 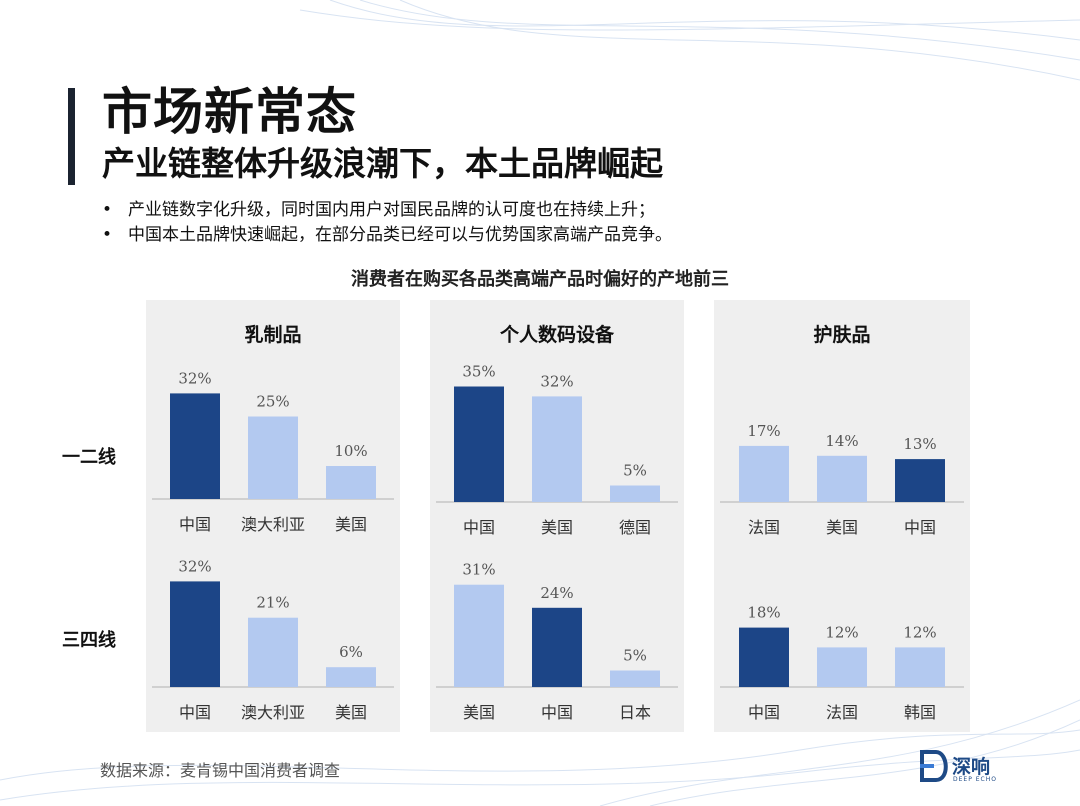 I want to click on page-subtitle: 产业链整体升级浪潮下，本土品牌崛起, so click(x=382, y=163).